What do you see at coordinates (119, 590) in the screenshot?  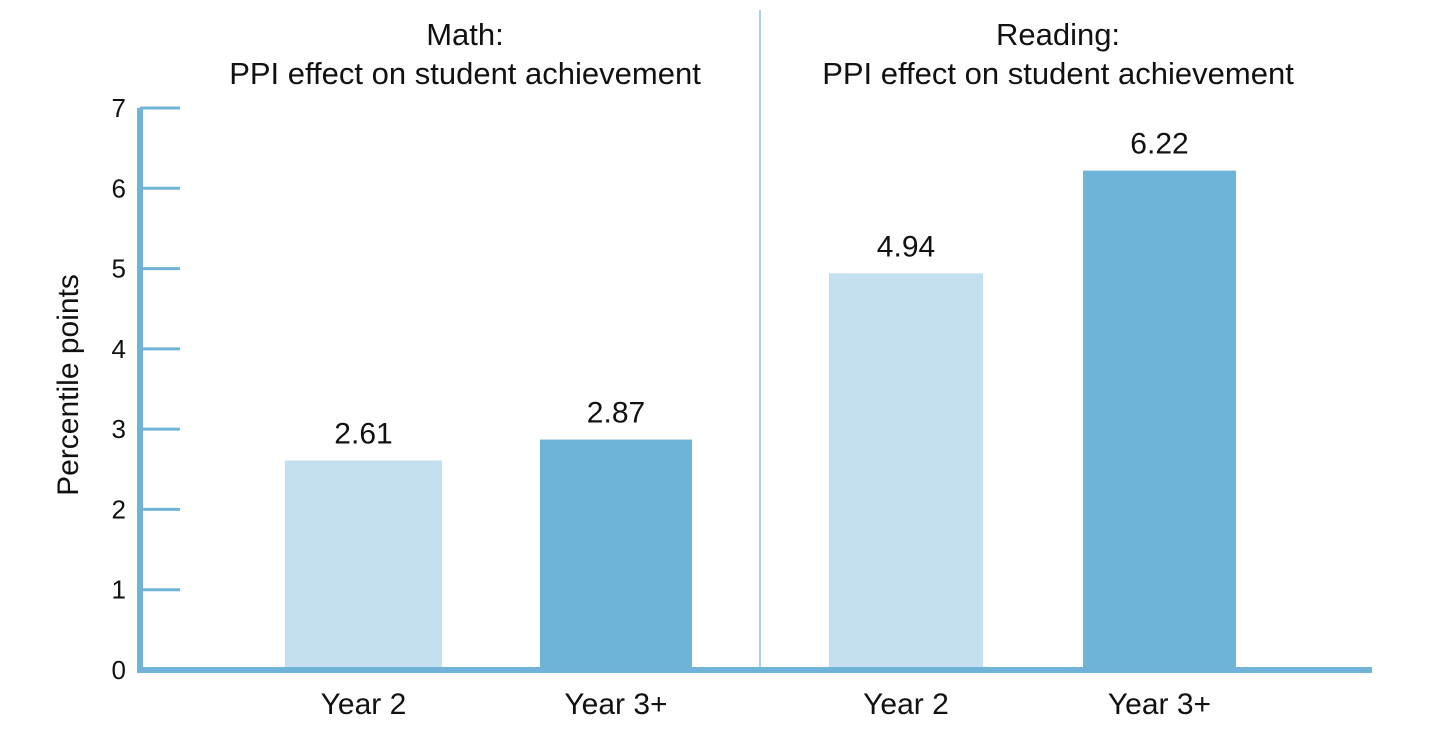 I see `y-tick-label: 1` at bounding box center [119, 590].